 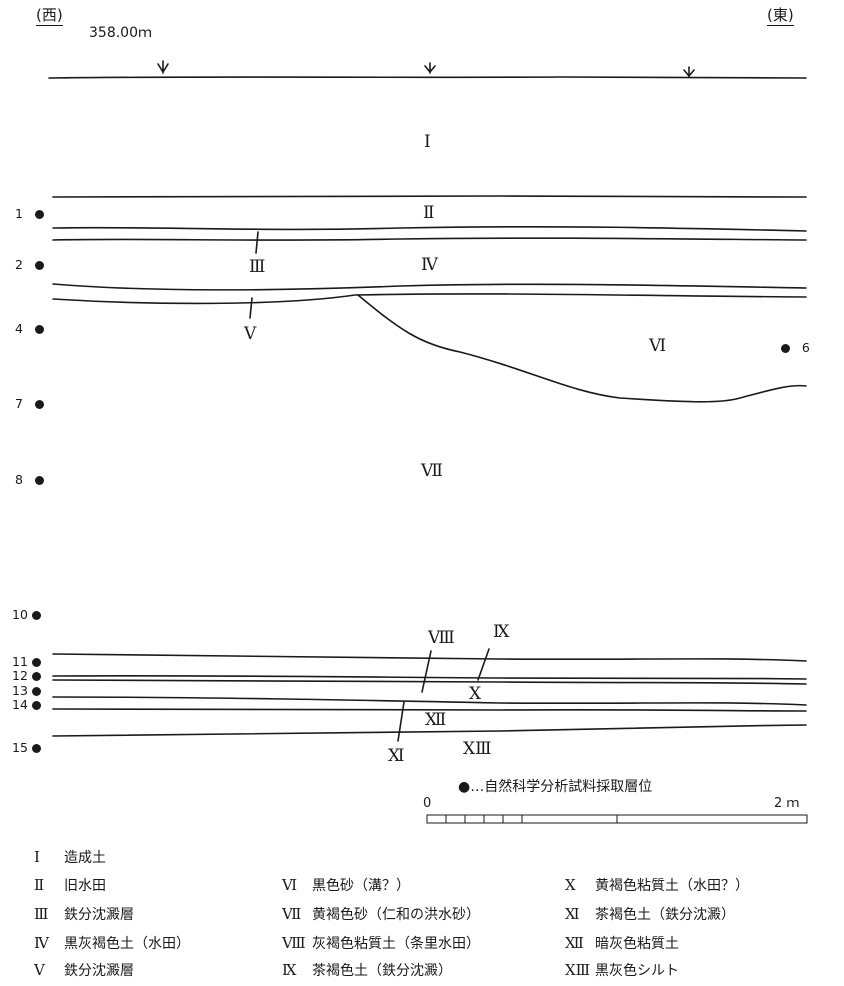 What do you see at coordinates (477, 749) in the screenshot?
I see `layer-label-13: ⅩⅢ` at bounding box center [477, 749].